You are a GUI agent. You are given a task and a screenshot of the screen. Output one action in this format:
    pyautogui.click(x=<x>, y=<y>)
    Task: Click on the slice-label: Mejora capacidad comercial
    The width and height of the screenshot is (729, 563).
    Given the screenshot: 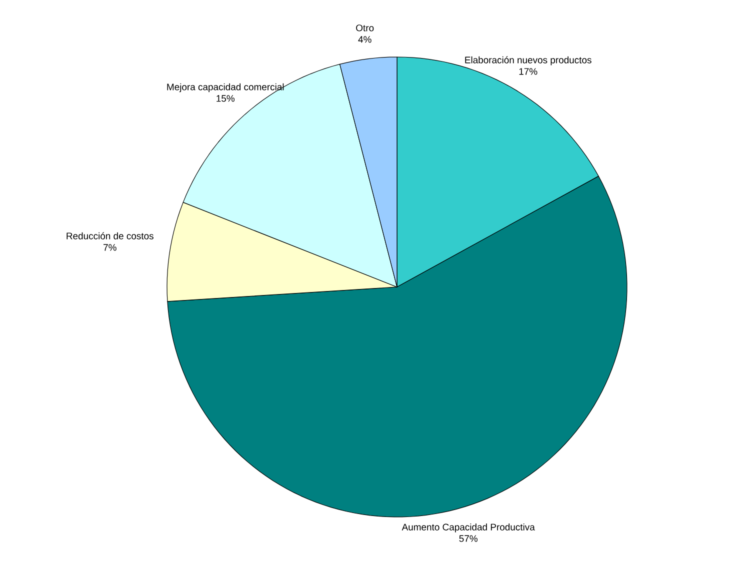 What is the action you would take?
    pyautogui.click(x=225, y=87)
    